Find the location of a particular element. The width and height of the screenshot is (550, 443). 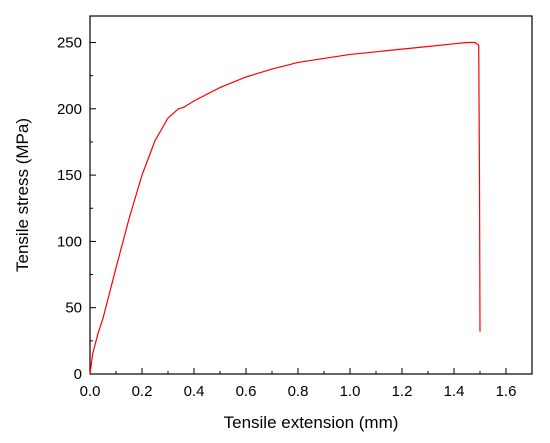

x-tick-label: 0.2 is located at coordinates (142, 391).